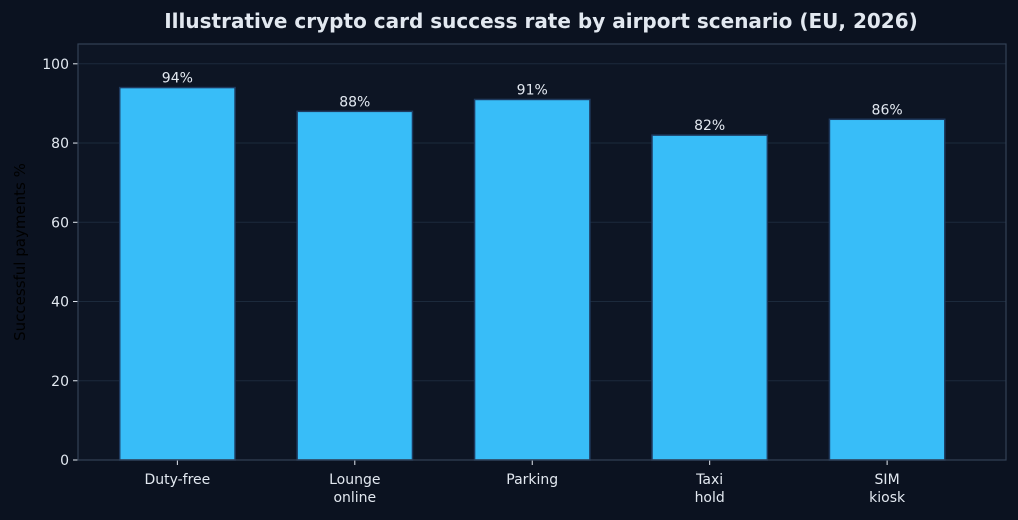  I want to click on x-tick-label-line: online, so click(354, 498).